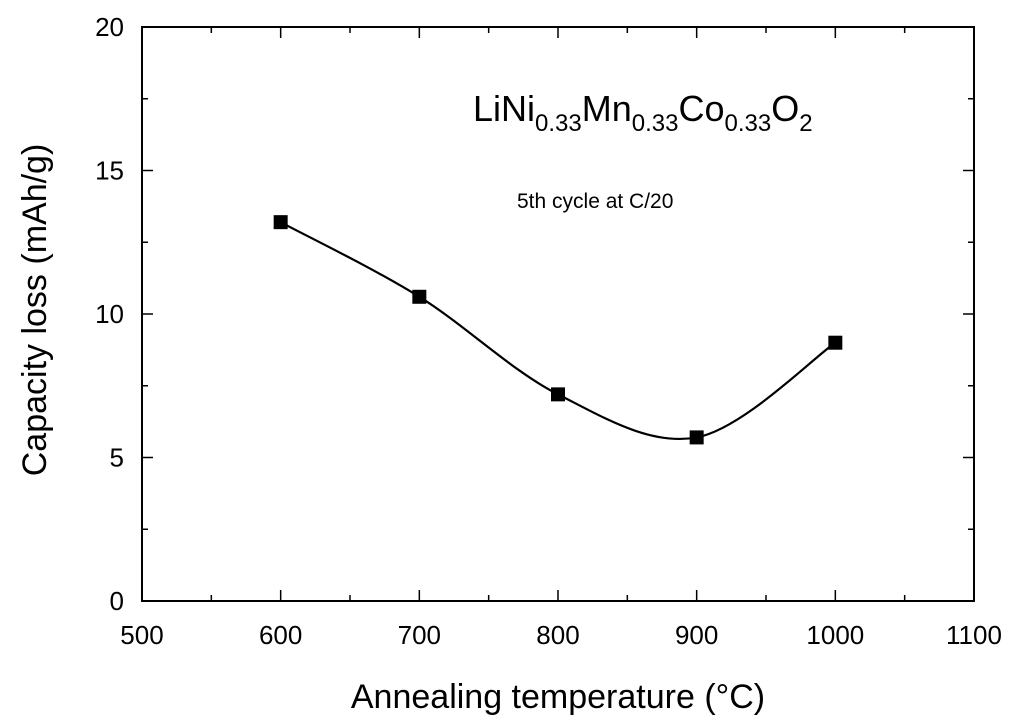  I want to click on x-tick-label: 700, so click(419, 635).